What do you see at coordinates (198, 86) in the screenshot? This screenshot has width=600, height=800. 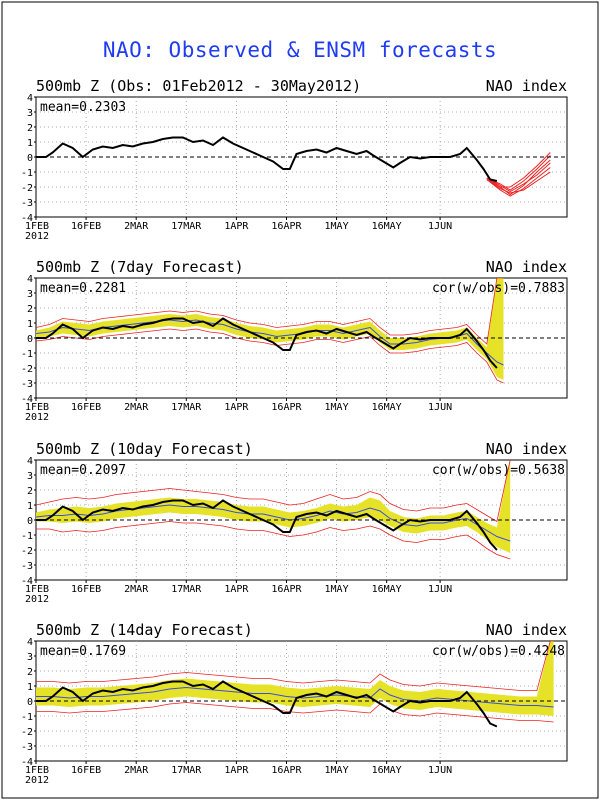 I see `panel-title: 500mb Z (Obs: 01Feb2012 - 30May2012)` at bounding box center [198, 86].